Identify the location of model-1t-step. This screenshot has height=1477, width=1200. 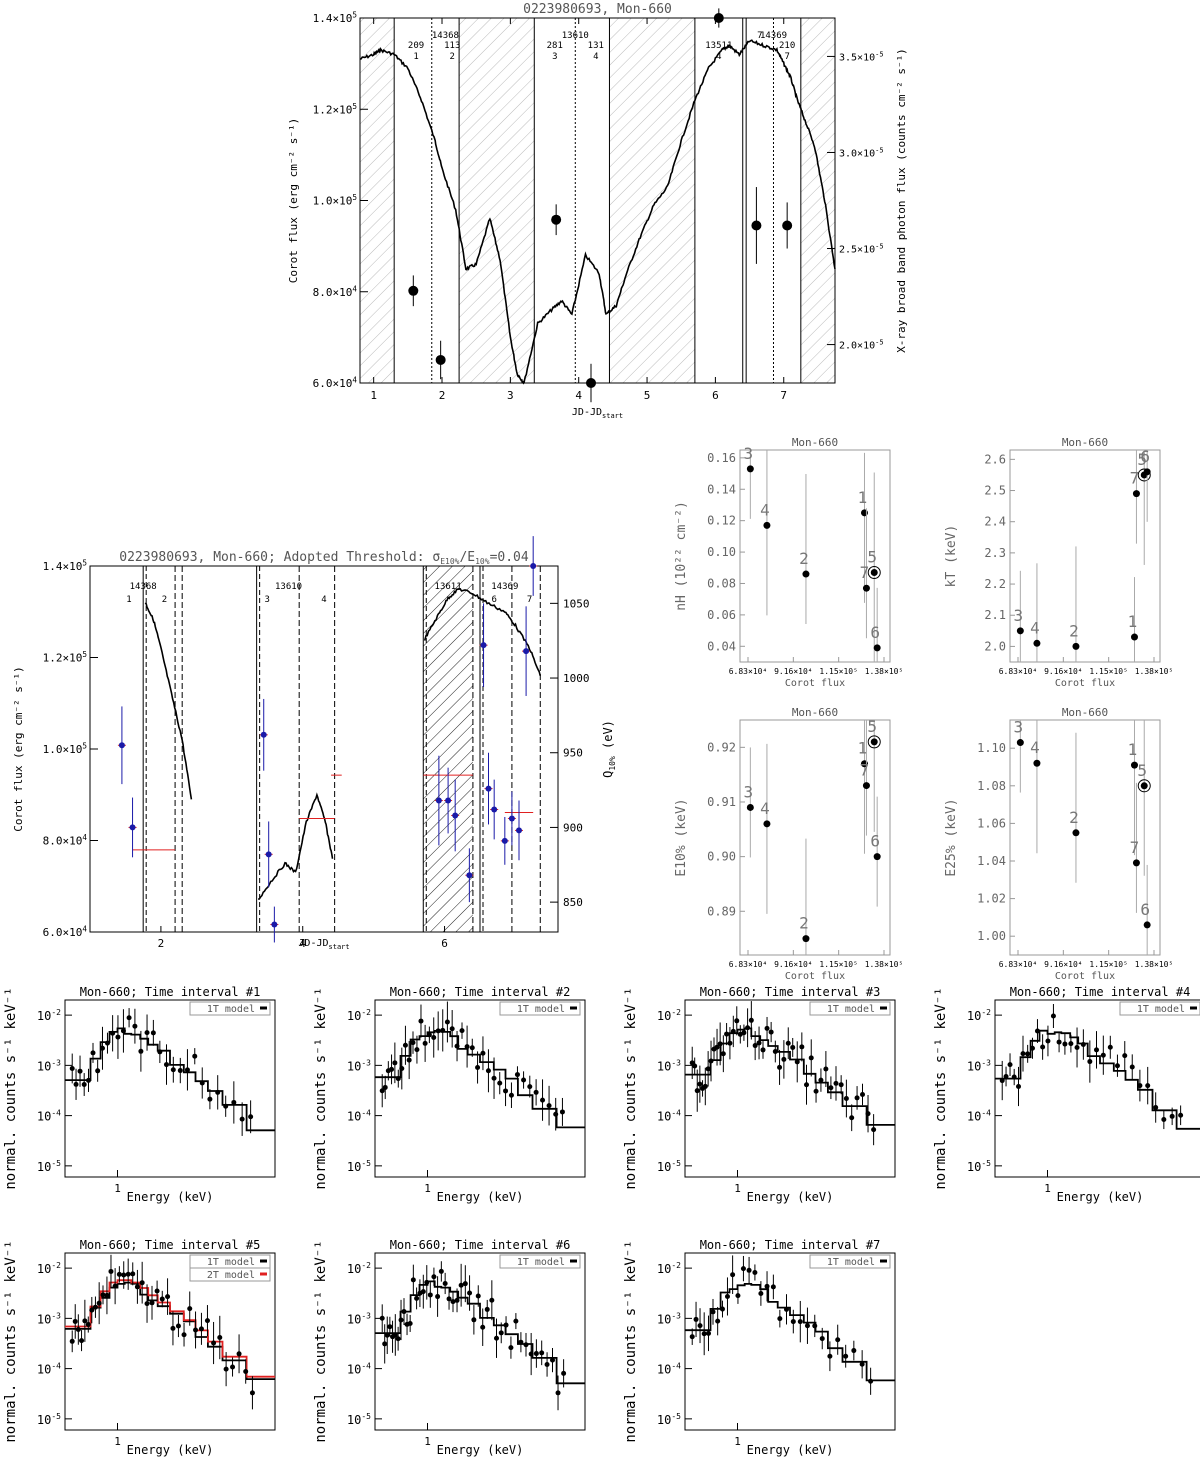
(480, 1079).